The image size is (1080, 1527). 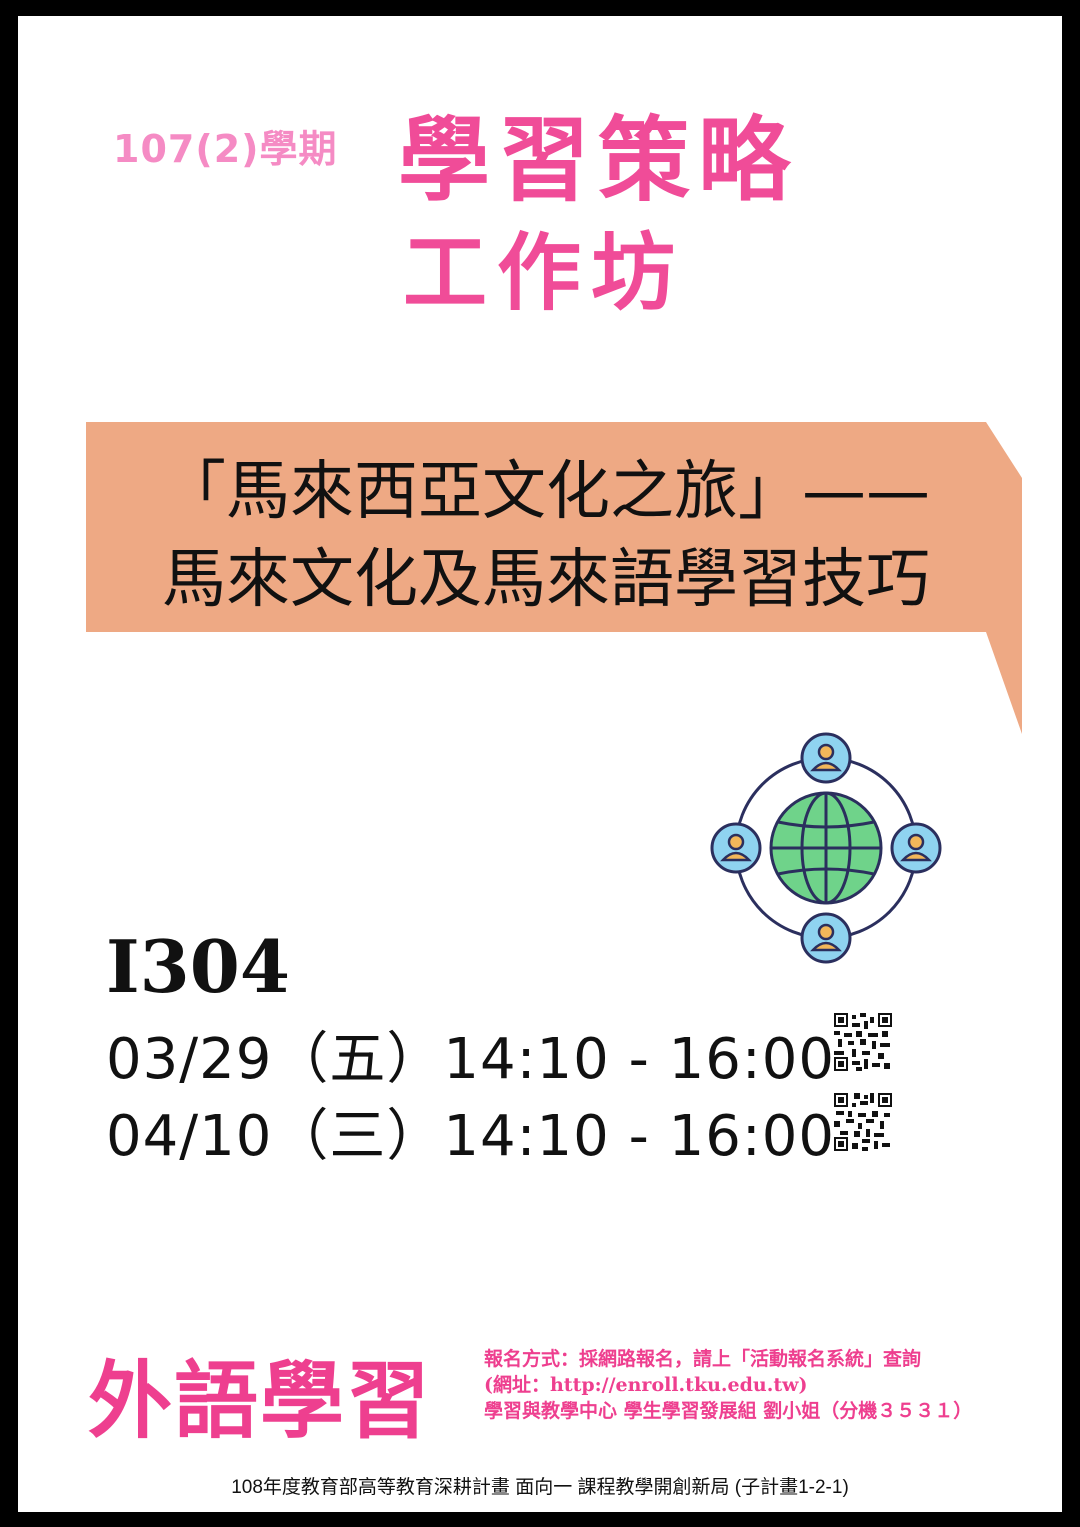 What do you see at coordinates (546, 580) in the screenshot?
I see `banner-line-2: 馬來文化及馬來語學習技巧` at bounding box center [546, 580].